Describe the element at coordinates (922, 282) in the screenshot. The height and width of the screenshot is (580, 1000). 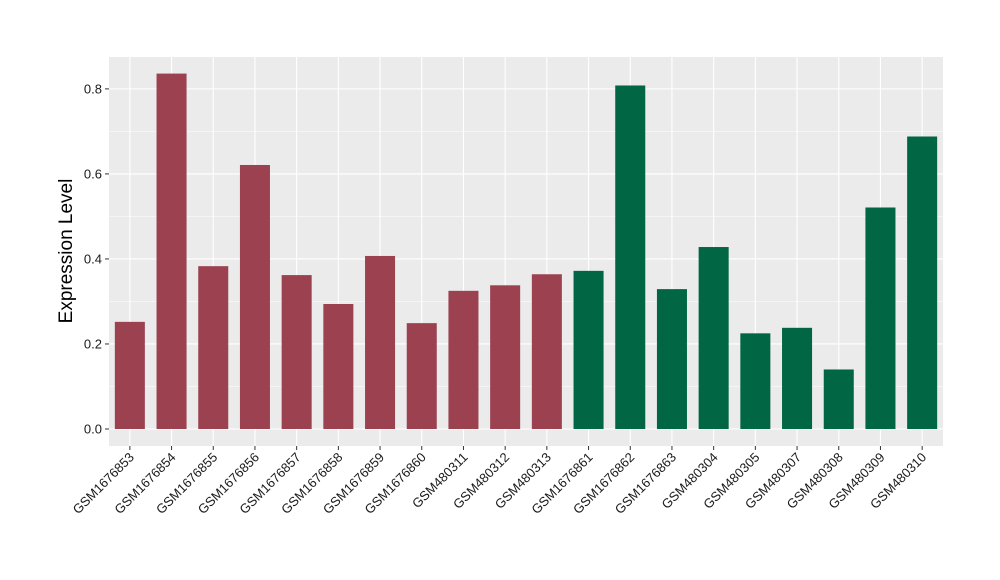
I see `bar-GSM480310` at that location.